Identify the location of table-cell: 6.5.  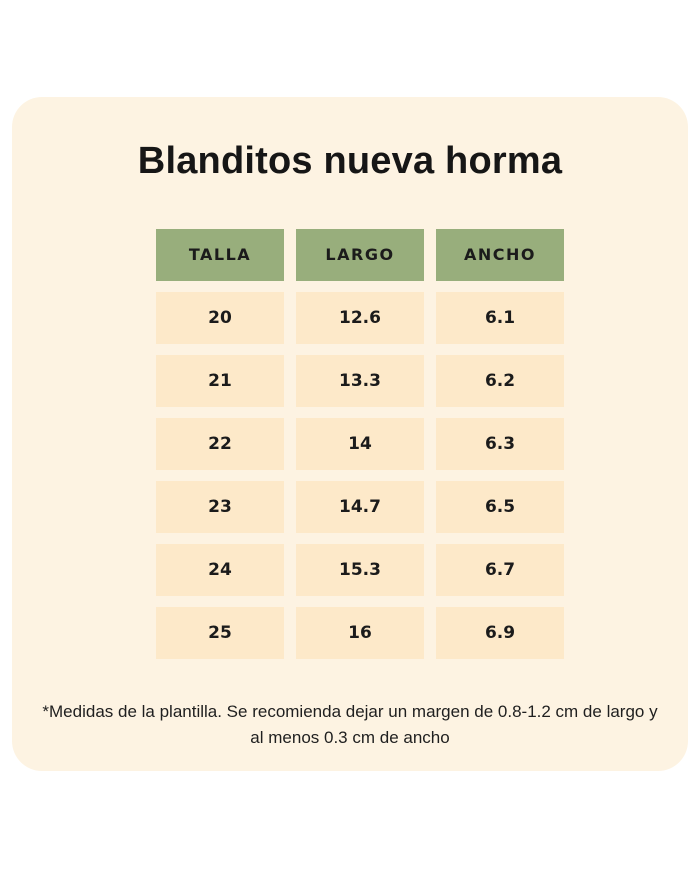
(500, 506).